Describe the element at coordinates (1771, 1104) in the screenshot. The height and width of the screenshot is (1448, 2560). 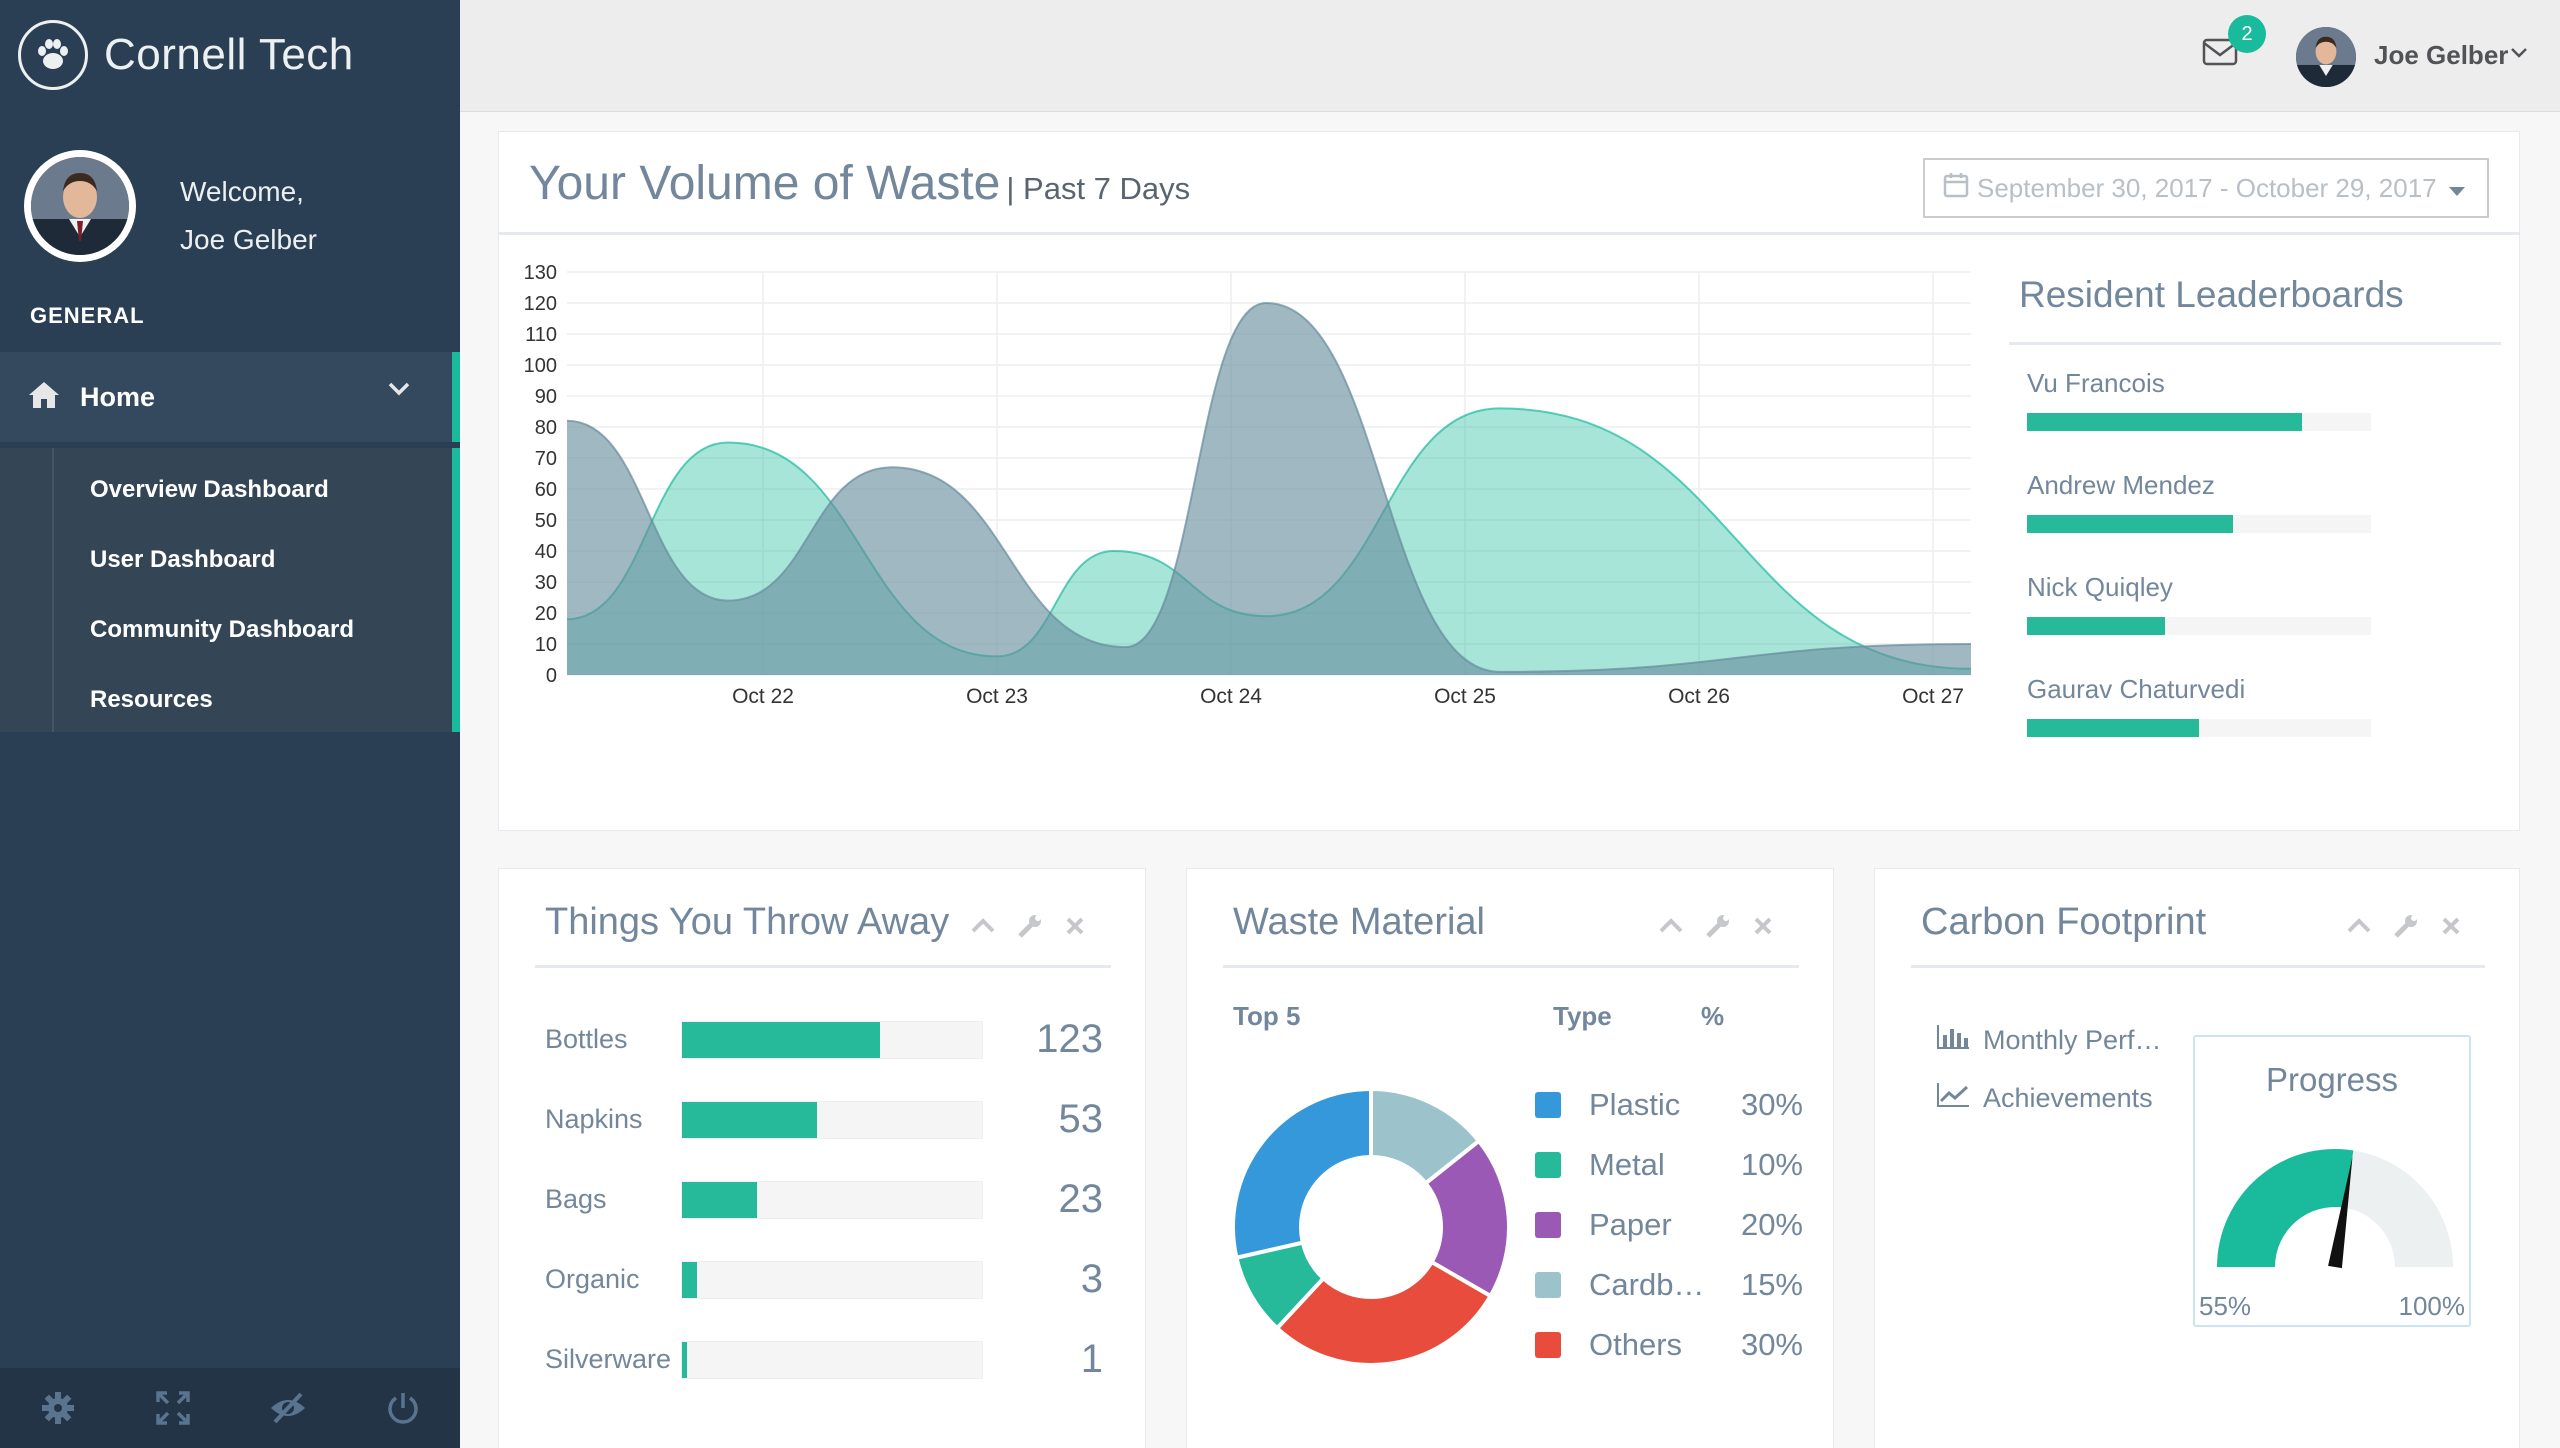
I see `legend-percent: 30%` at that location.